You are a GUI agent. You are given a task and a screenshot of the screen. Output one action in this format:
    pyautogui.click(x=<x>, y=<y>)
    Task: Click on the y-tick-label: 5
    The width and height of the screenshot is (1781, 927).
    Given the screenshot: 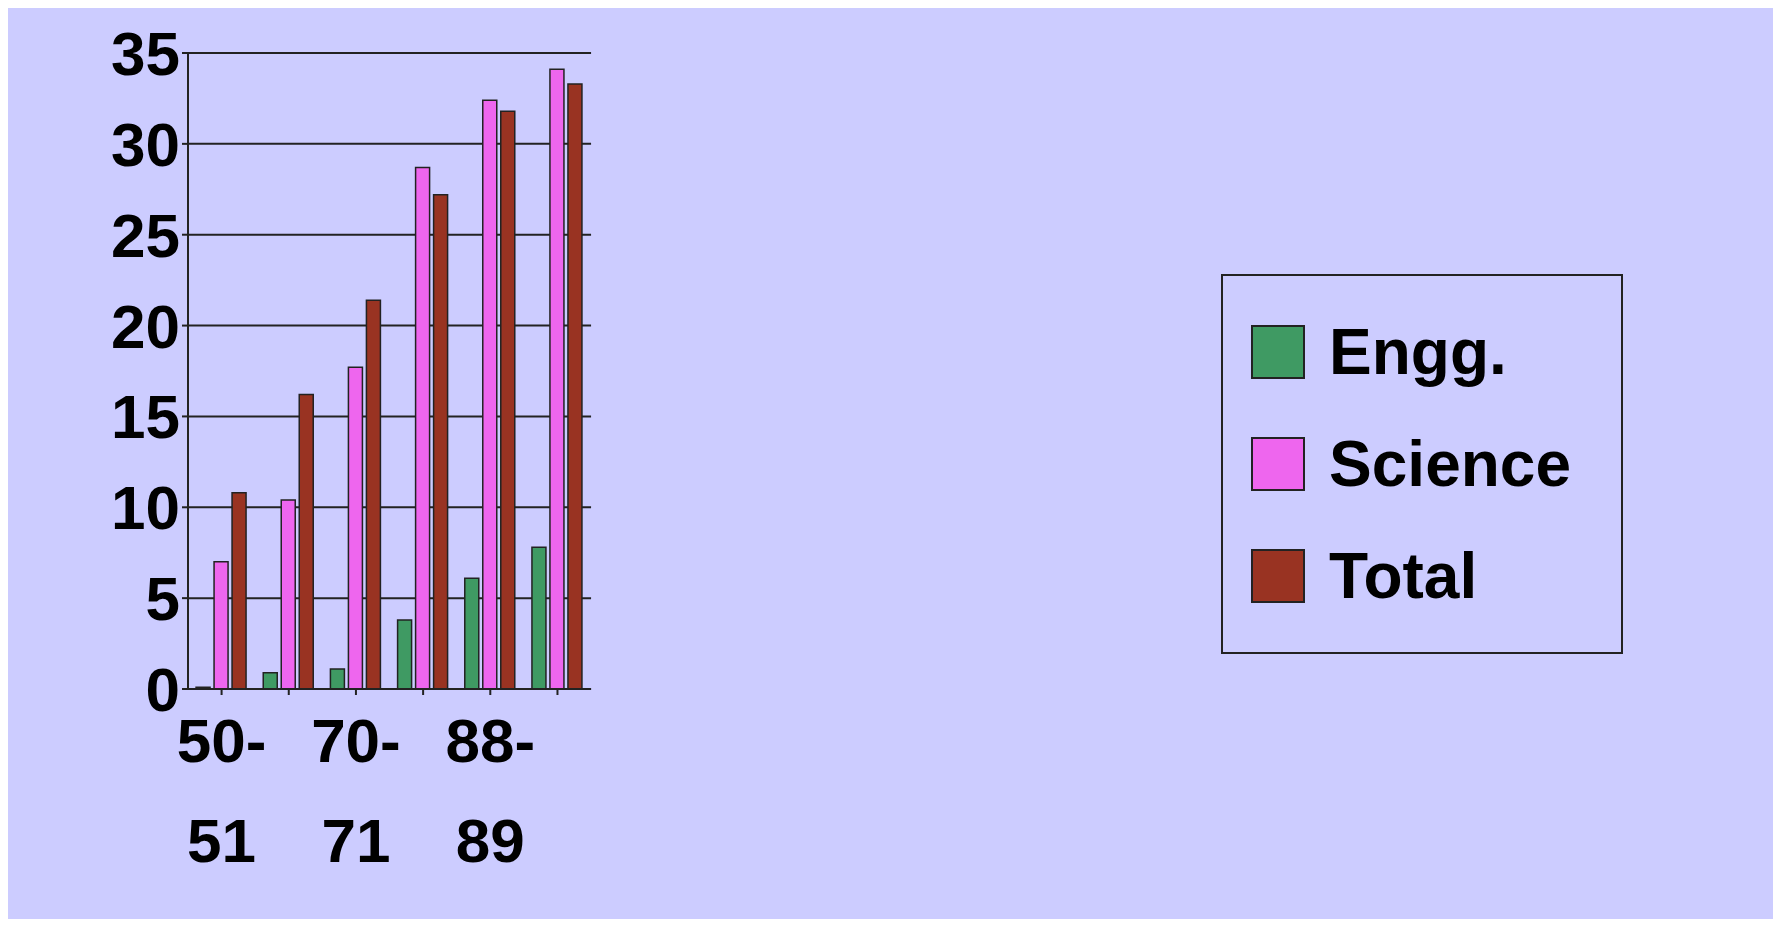 What is the action you would take?
    pyautogui.click(x=162, y=599)
    